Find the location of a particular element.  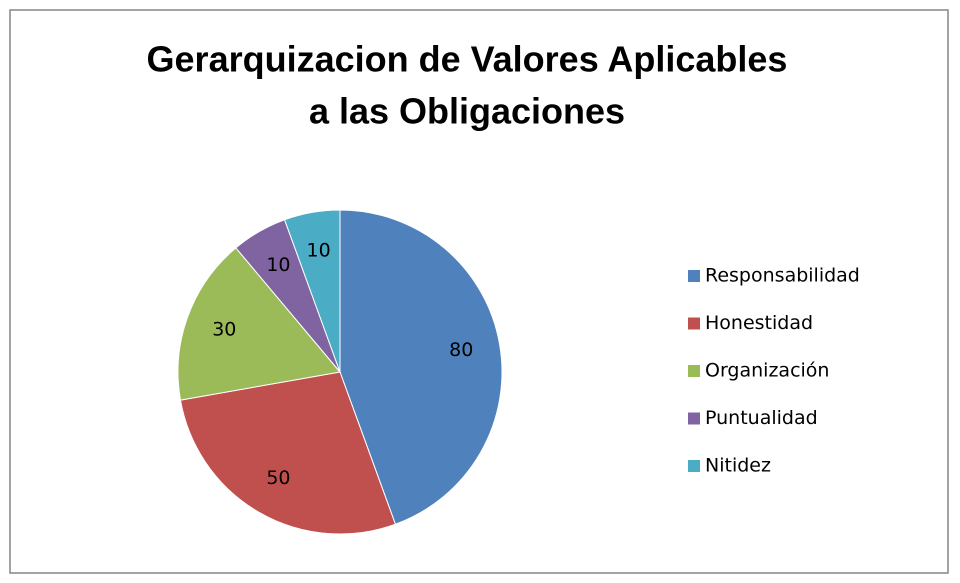

legend-label: Nitidez is located at coordinates (738, 466).